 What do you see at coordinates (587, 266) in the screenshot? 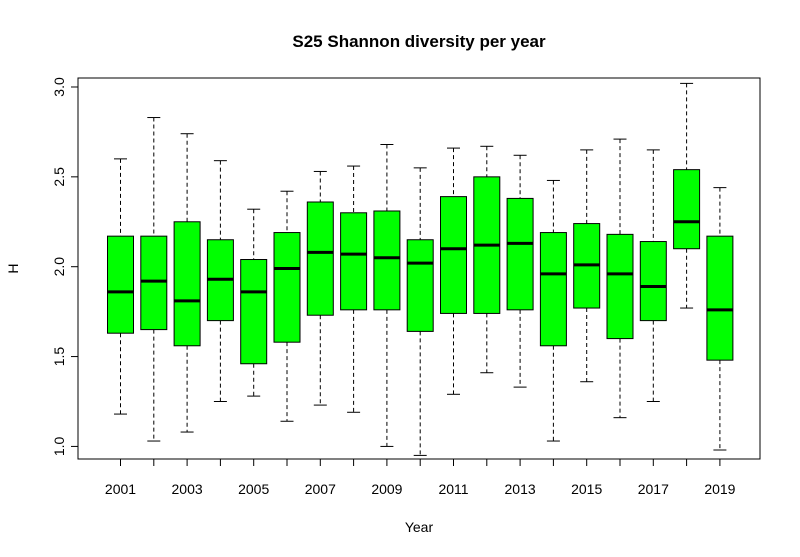
I see `box-2015` at bounding box center [587, 266].